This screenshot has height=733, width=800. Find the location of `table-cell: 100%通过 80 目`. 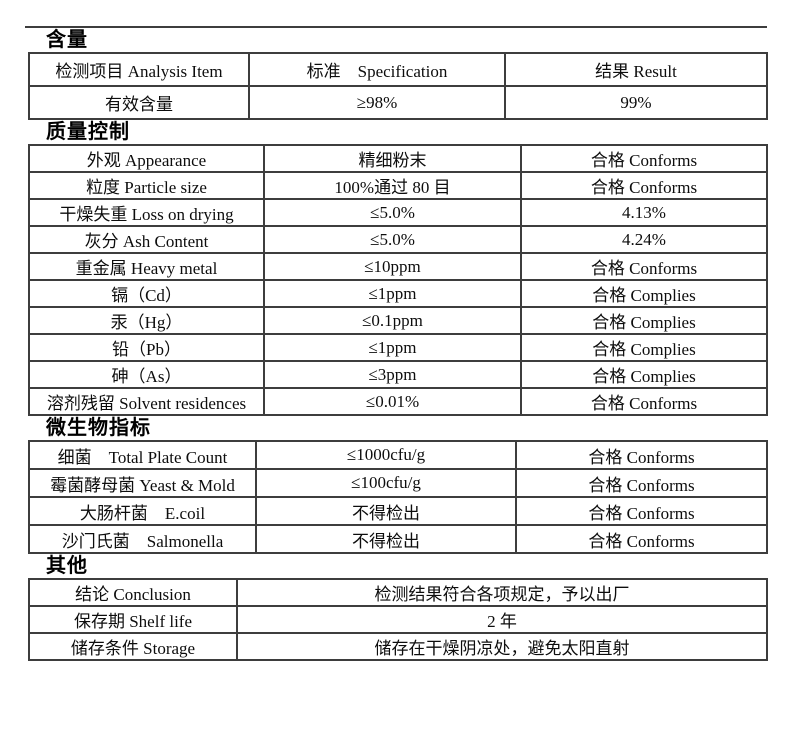

table-cell: 100%通过 80 目 is located at coordinates (392, 185).